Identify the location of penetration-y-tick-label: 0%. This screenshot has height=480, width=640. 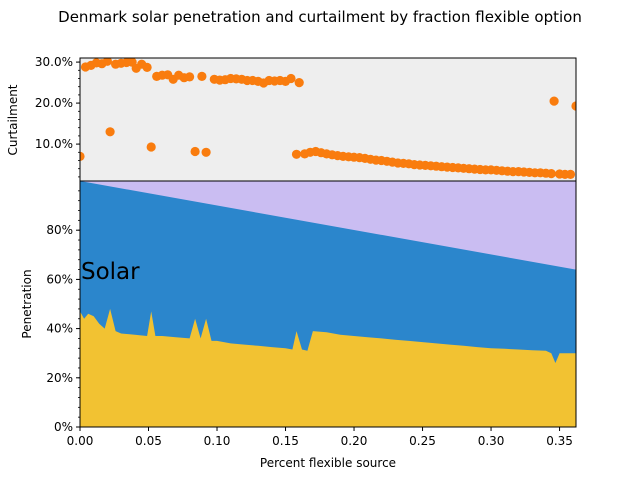
(63, 427).